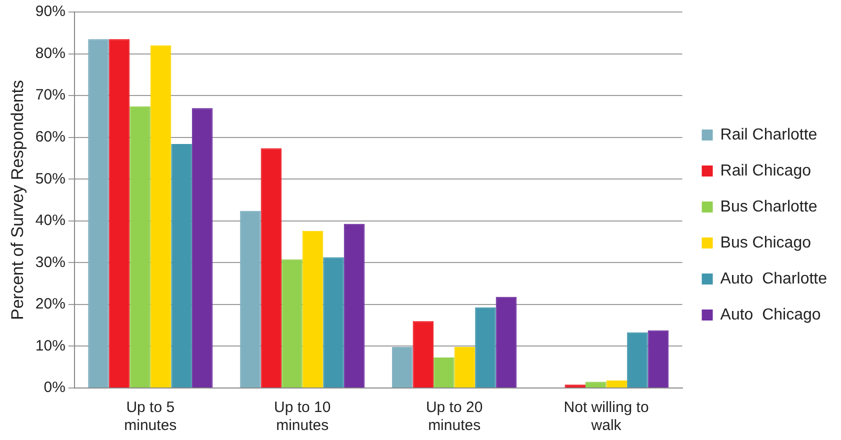  What do you see at coordinates (50, 53) in the screenshot?
I see `y-tick-label: 80%` at bounding box center [50, 53].